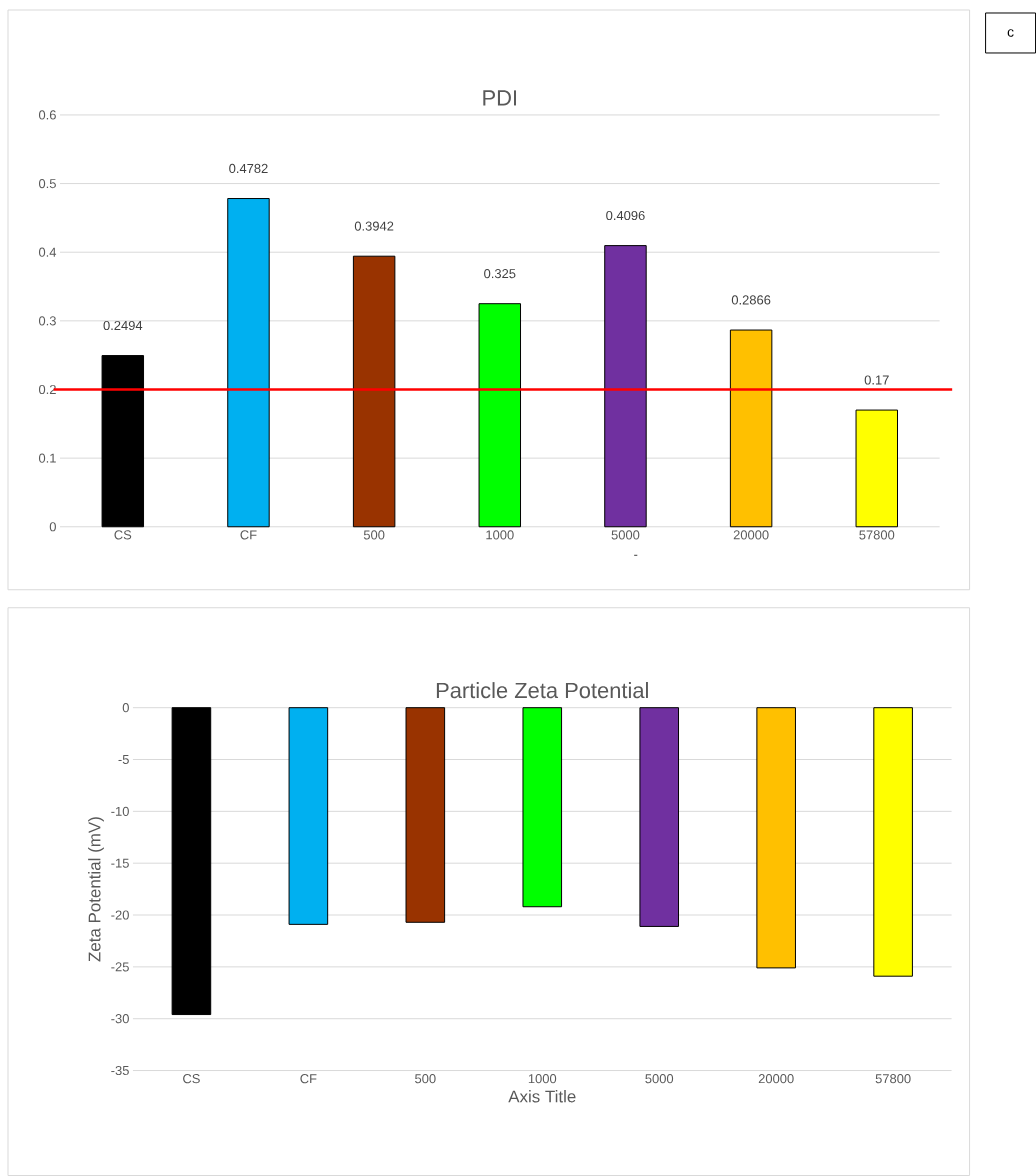  What do you see at coordinates (542, 1096) in the screenshot?
I see `x-axis-title: Axis Title` at bounding box center [542, 1096].